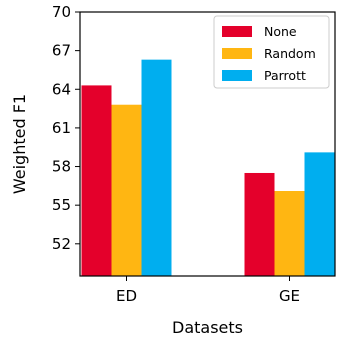 The image size is (345, 339). What do you see at coordinates (207, 327) in the screenshot?
I see `x-axis-label: Datasets` at bounding box center [207, 327].